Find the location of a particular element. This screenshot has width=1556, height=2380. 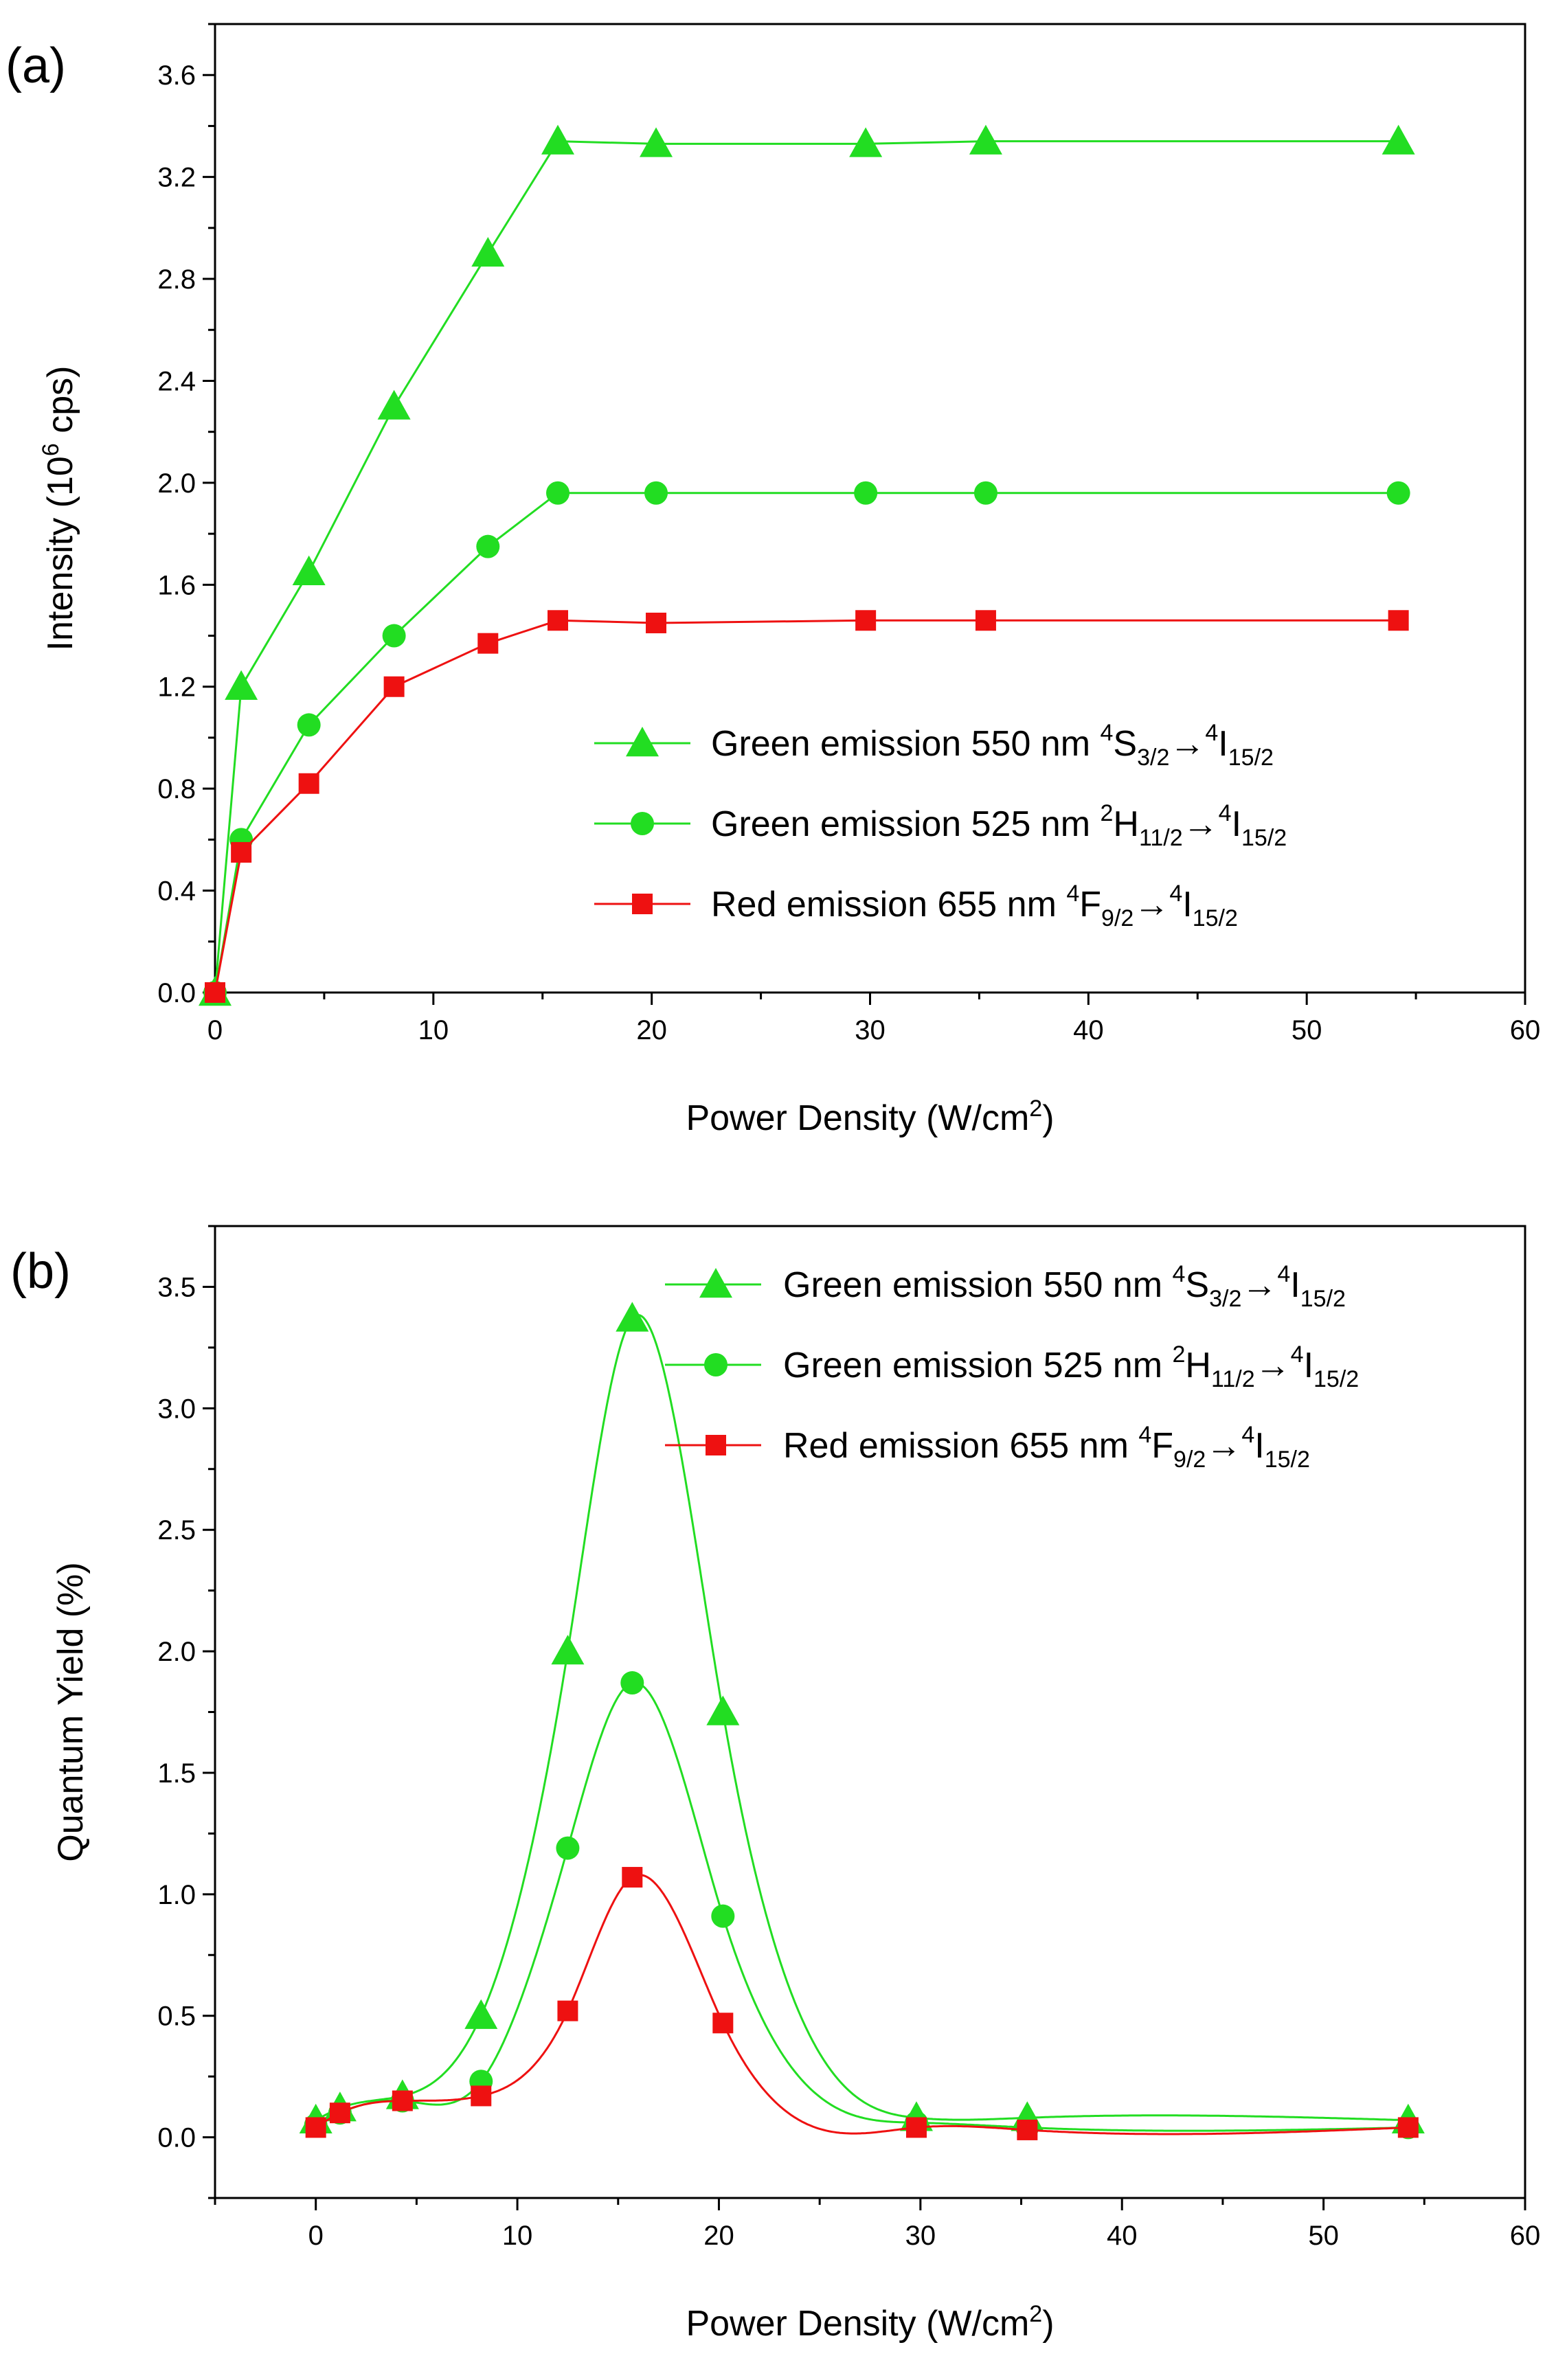

a-x-axis-label: Power Density (W/cm2) is located at coordinates (870, 1117).